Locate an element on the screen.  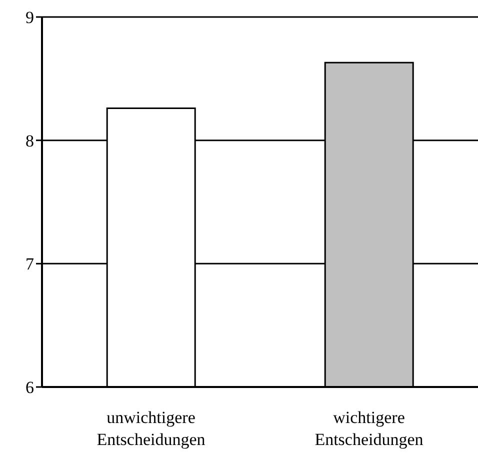
x-tick-label: unwichtigere Entscheidungen is located at coordinates (151, 428).